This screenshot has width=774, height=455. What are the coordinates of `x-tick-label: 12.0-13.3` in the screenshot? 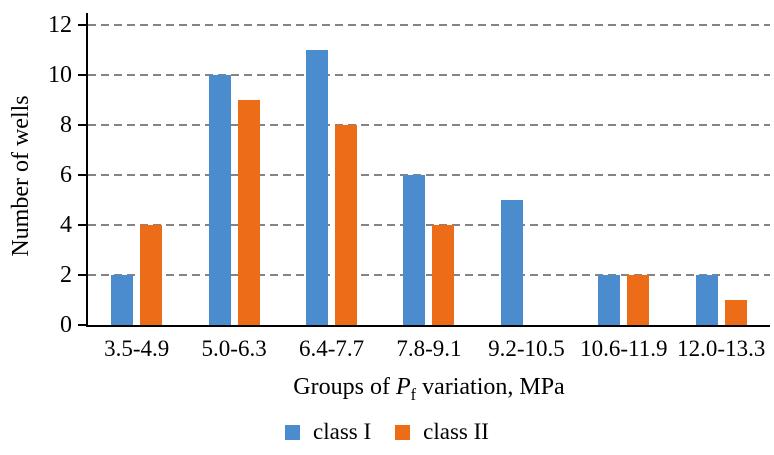 It's located at (721, 348).